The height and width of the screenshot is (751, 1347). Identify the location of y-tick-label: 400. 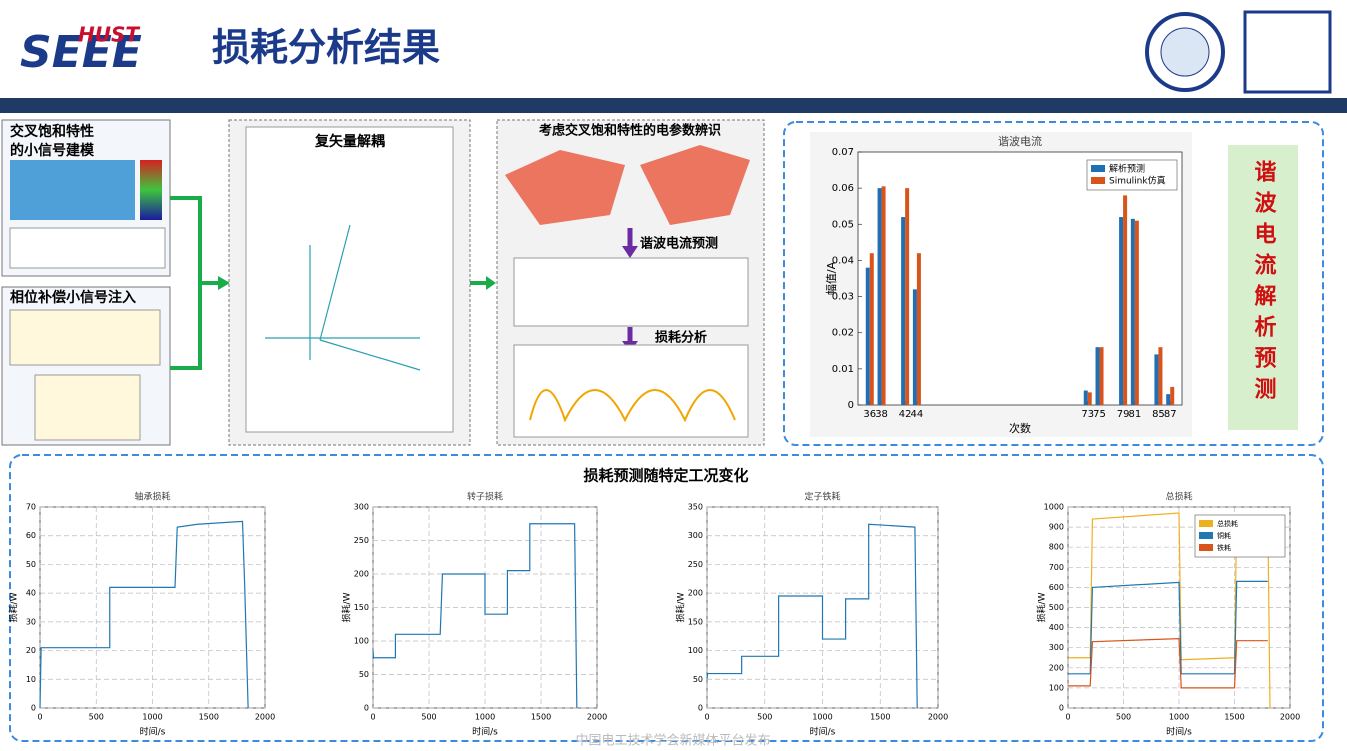
(1056, 627).